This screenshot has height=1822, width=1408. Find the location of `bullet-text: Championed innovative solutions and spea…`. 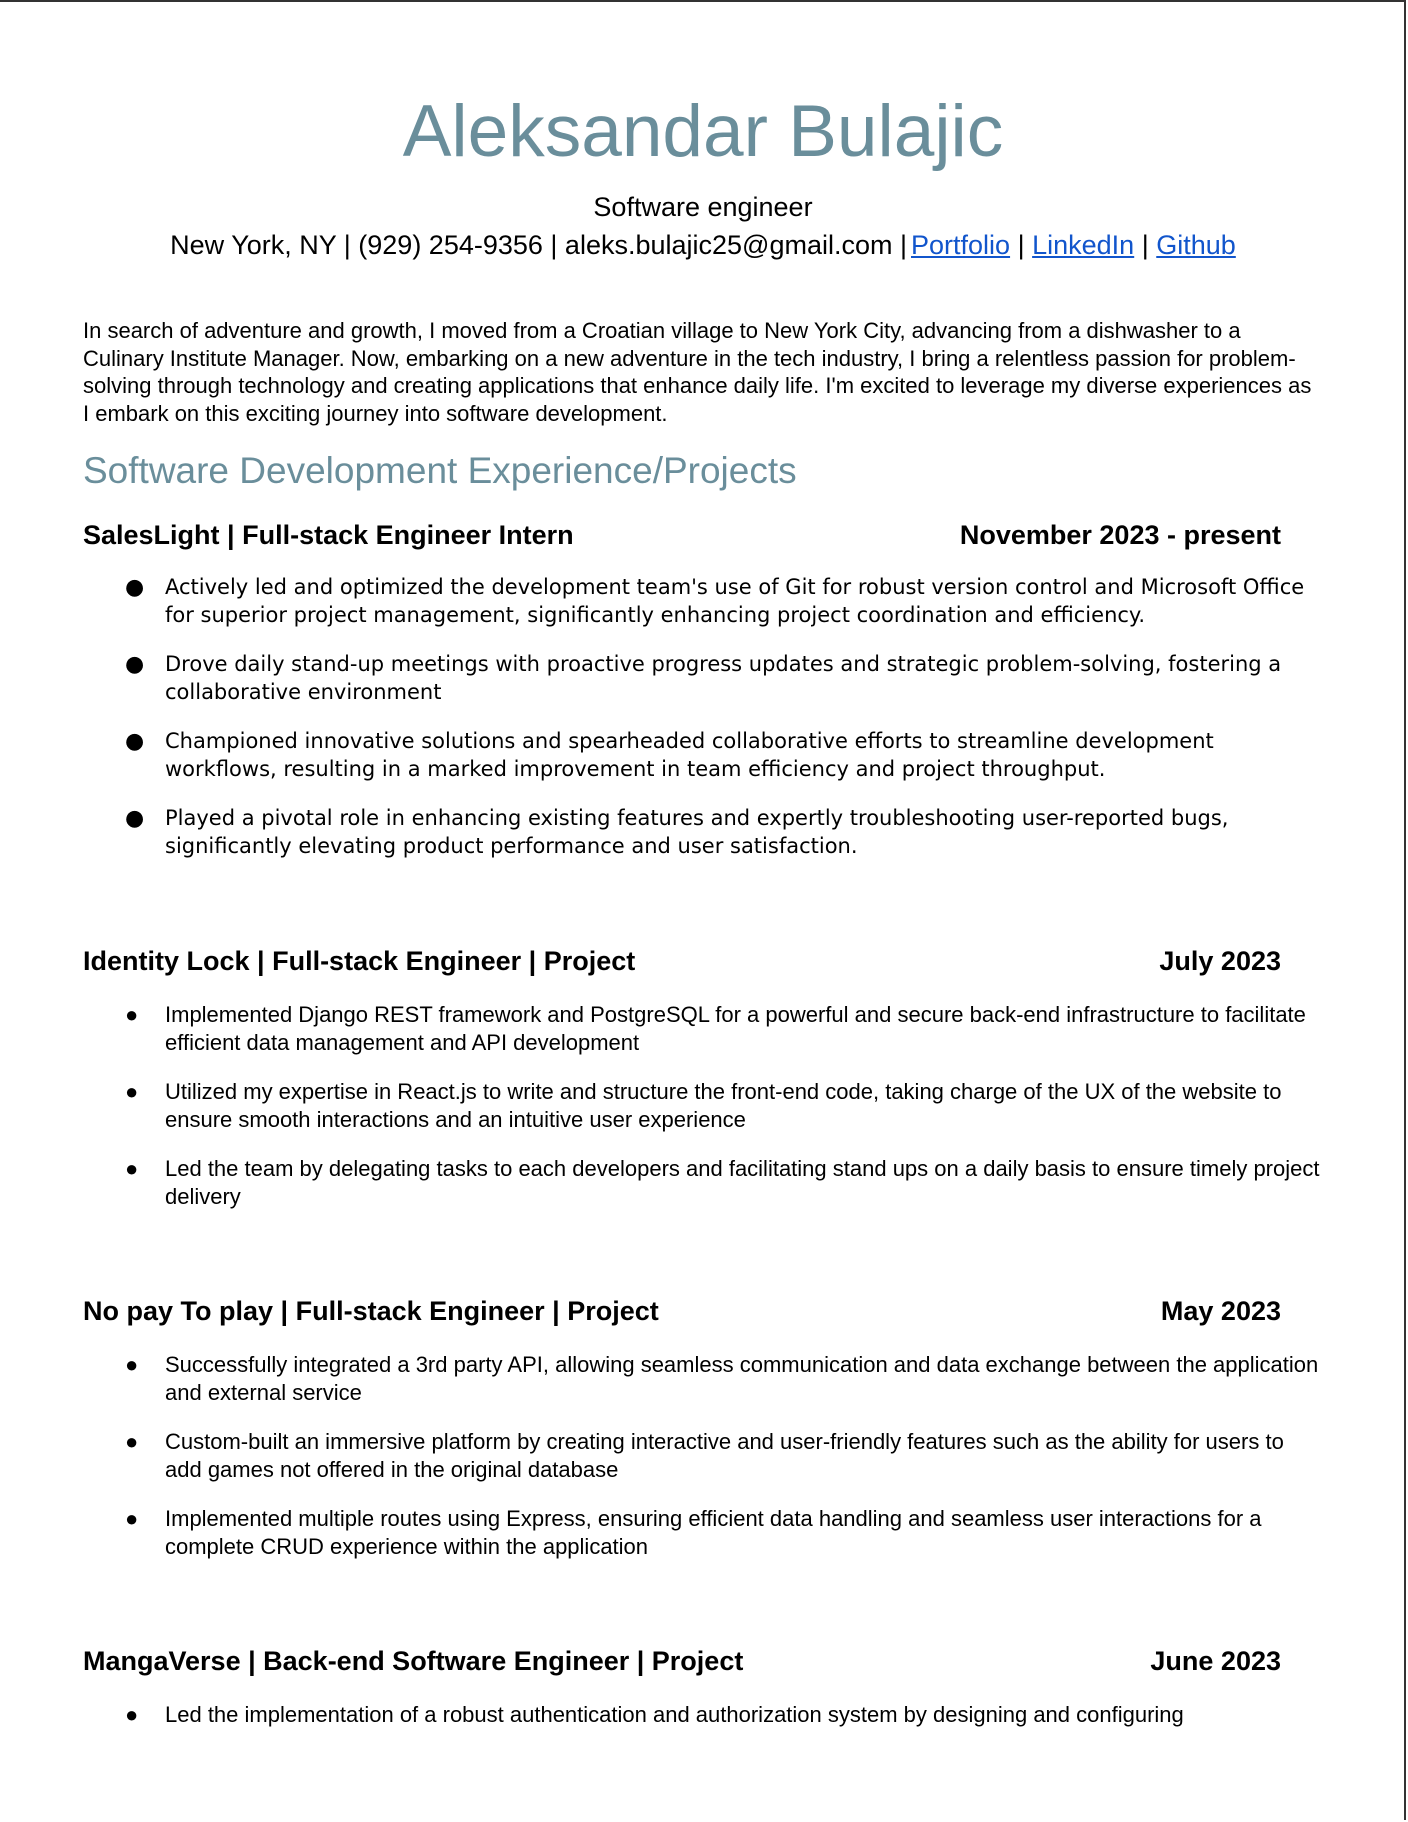

bullet-text: Championed innovative solutions and spea… is located at coordinates (689, 755).